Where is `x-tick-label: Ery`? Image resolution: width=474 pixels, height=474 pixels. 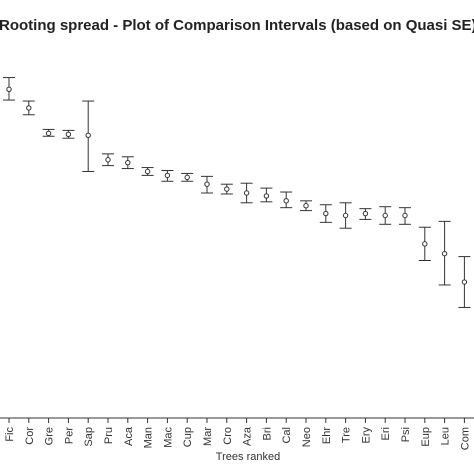
x-tick-label: Ery is located at coordinates (366, 435).